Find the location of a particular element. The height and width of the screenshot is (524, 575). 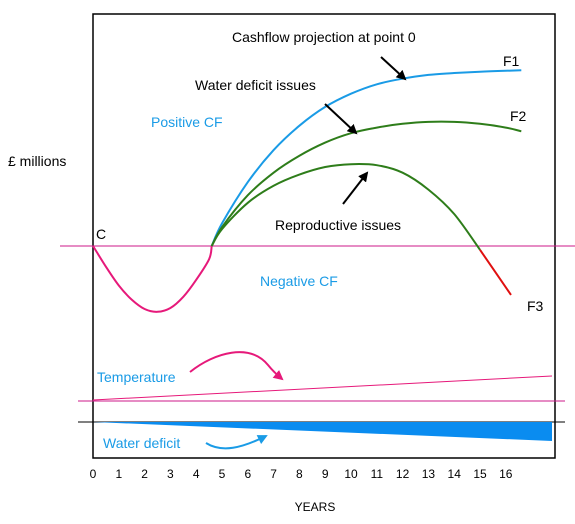

x-tick-label: 0 is located at coordinates (93, 474).